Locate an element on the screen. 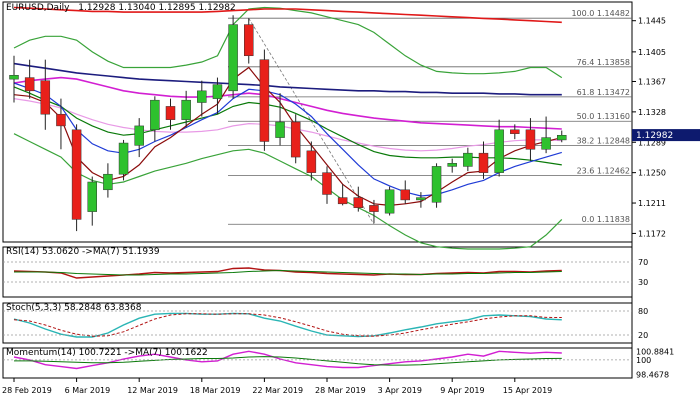  fib-level-label: 38.2 1.12848 is located at coordinates (603, 141).